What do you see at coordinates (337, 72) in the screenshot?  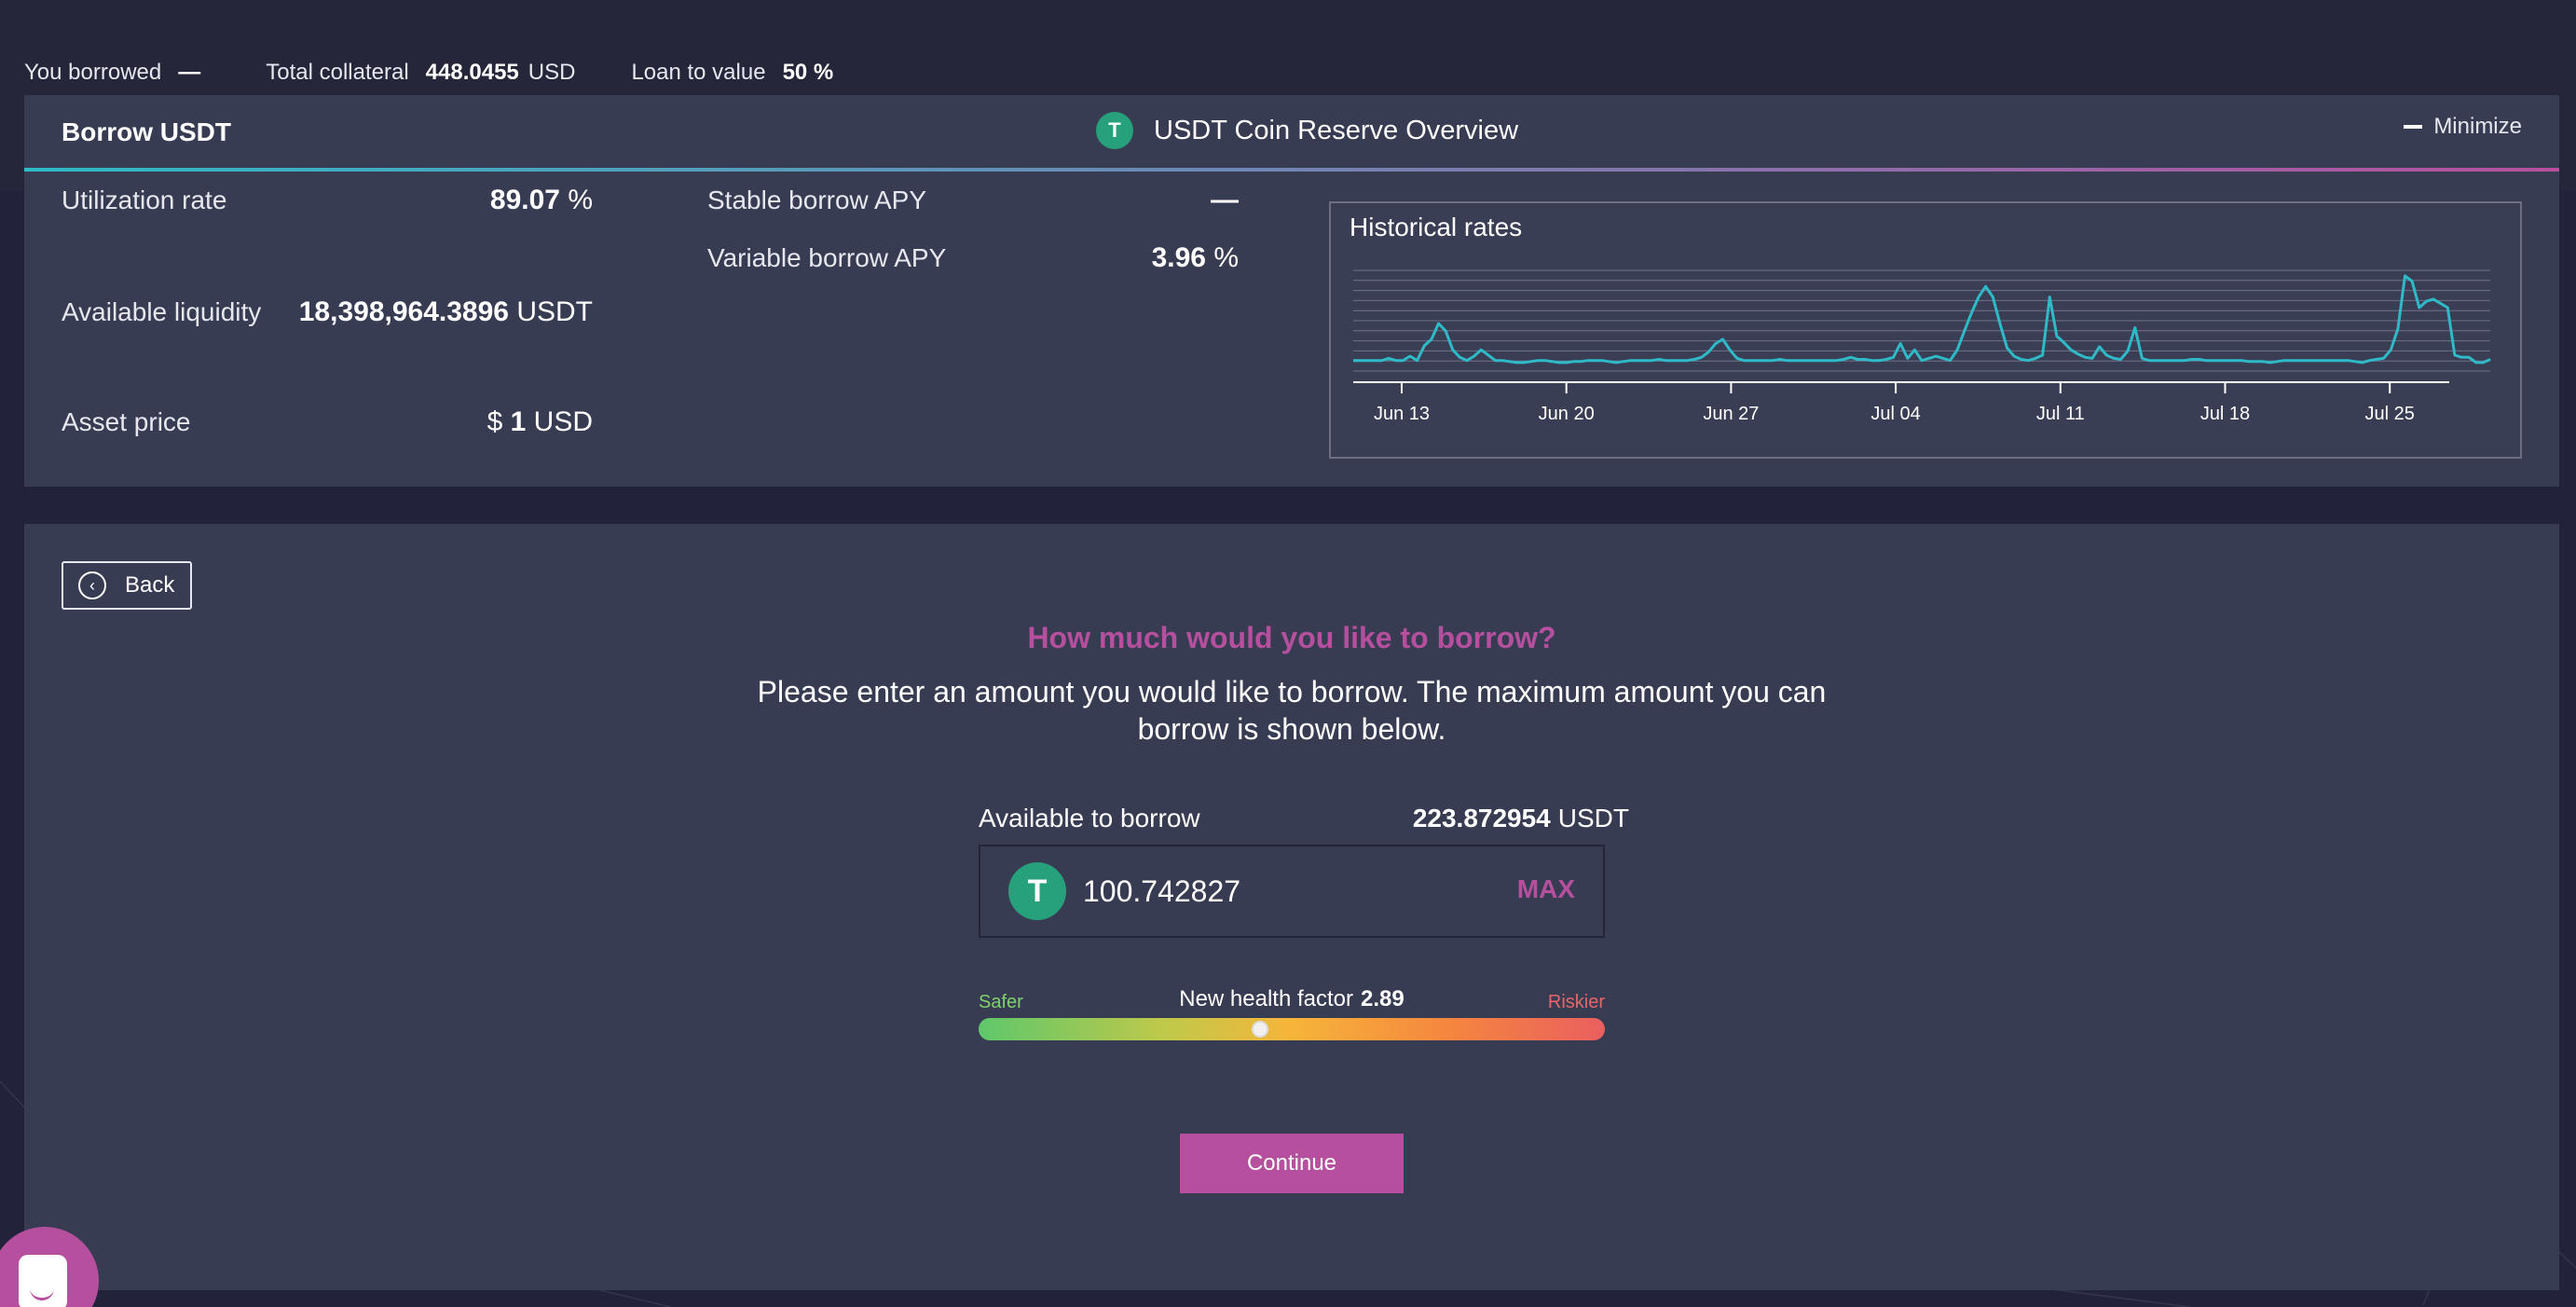 I see `collateral-label: Total collateral` at bounding box center [337, 72].